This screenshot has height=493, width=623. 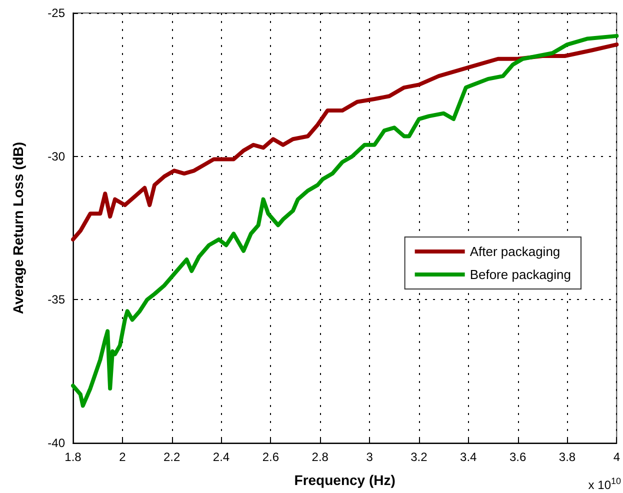 What do you see at coordinates (567, 457) in the screenshot?
I see `x-tick-label: 3.8` at bounding box center [567, 457].